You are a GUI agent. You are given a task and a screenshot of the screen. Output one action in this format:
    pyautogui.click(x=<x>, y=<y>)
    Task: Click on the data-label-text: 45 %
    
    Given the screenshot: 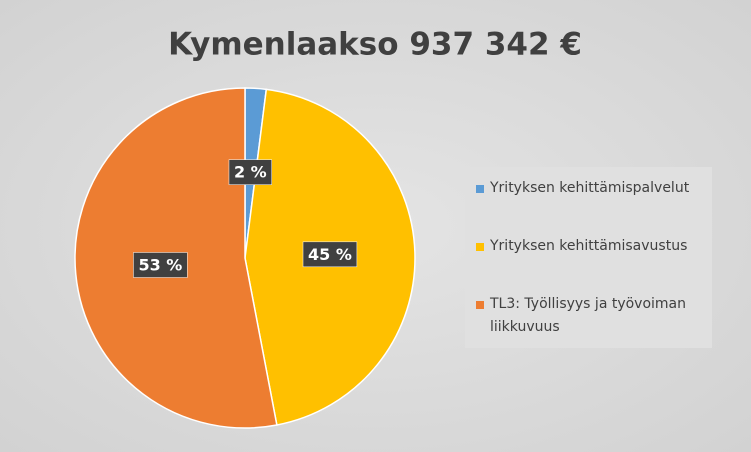 What is the action you would take?
    pyautogui.click(x=330, y=254)
    